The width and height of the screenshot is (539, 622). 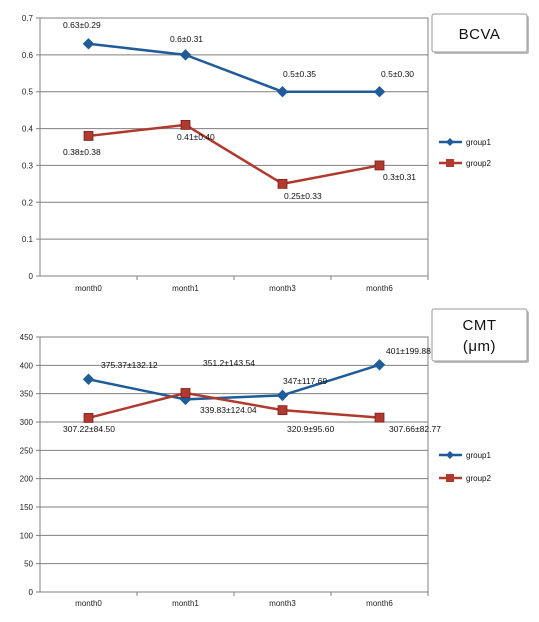 I want to click on y-tick-label: 400, so click(x=27, y=365).